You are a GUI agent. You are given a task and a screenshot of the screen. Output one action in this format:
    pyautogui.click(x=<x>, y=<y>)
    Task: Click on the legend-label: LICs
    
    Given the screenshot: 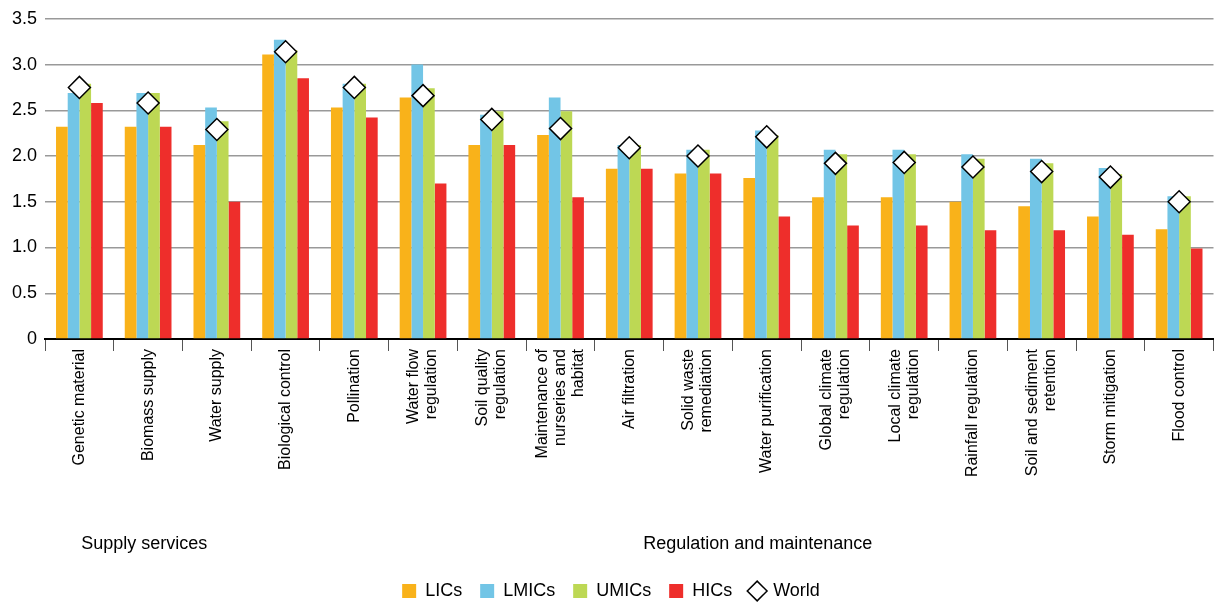 What is the action you would take?
    pyautogui.click(x=444, y=589)
    